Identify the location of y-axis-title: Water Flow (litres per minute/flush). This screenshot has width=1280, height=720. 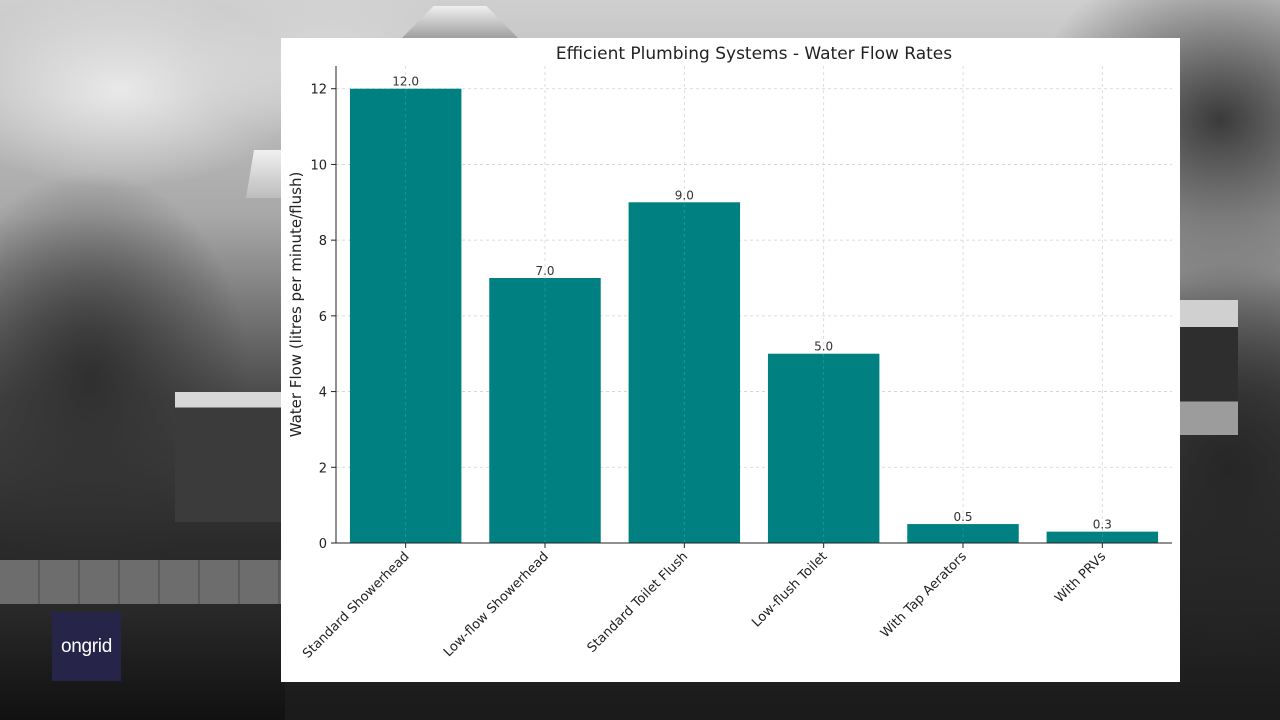
(296, 305).